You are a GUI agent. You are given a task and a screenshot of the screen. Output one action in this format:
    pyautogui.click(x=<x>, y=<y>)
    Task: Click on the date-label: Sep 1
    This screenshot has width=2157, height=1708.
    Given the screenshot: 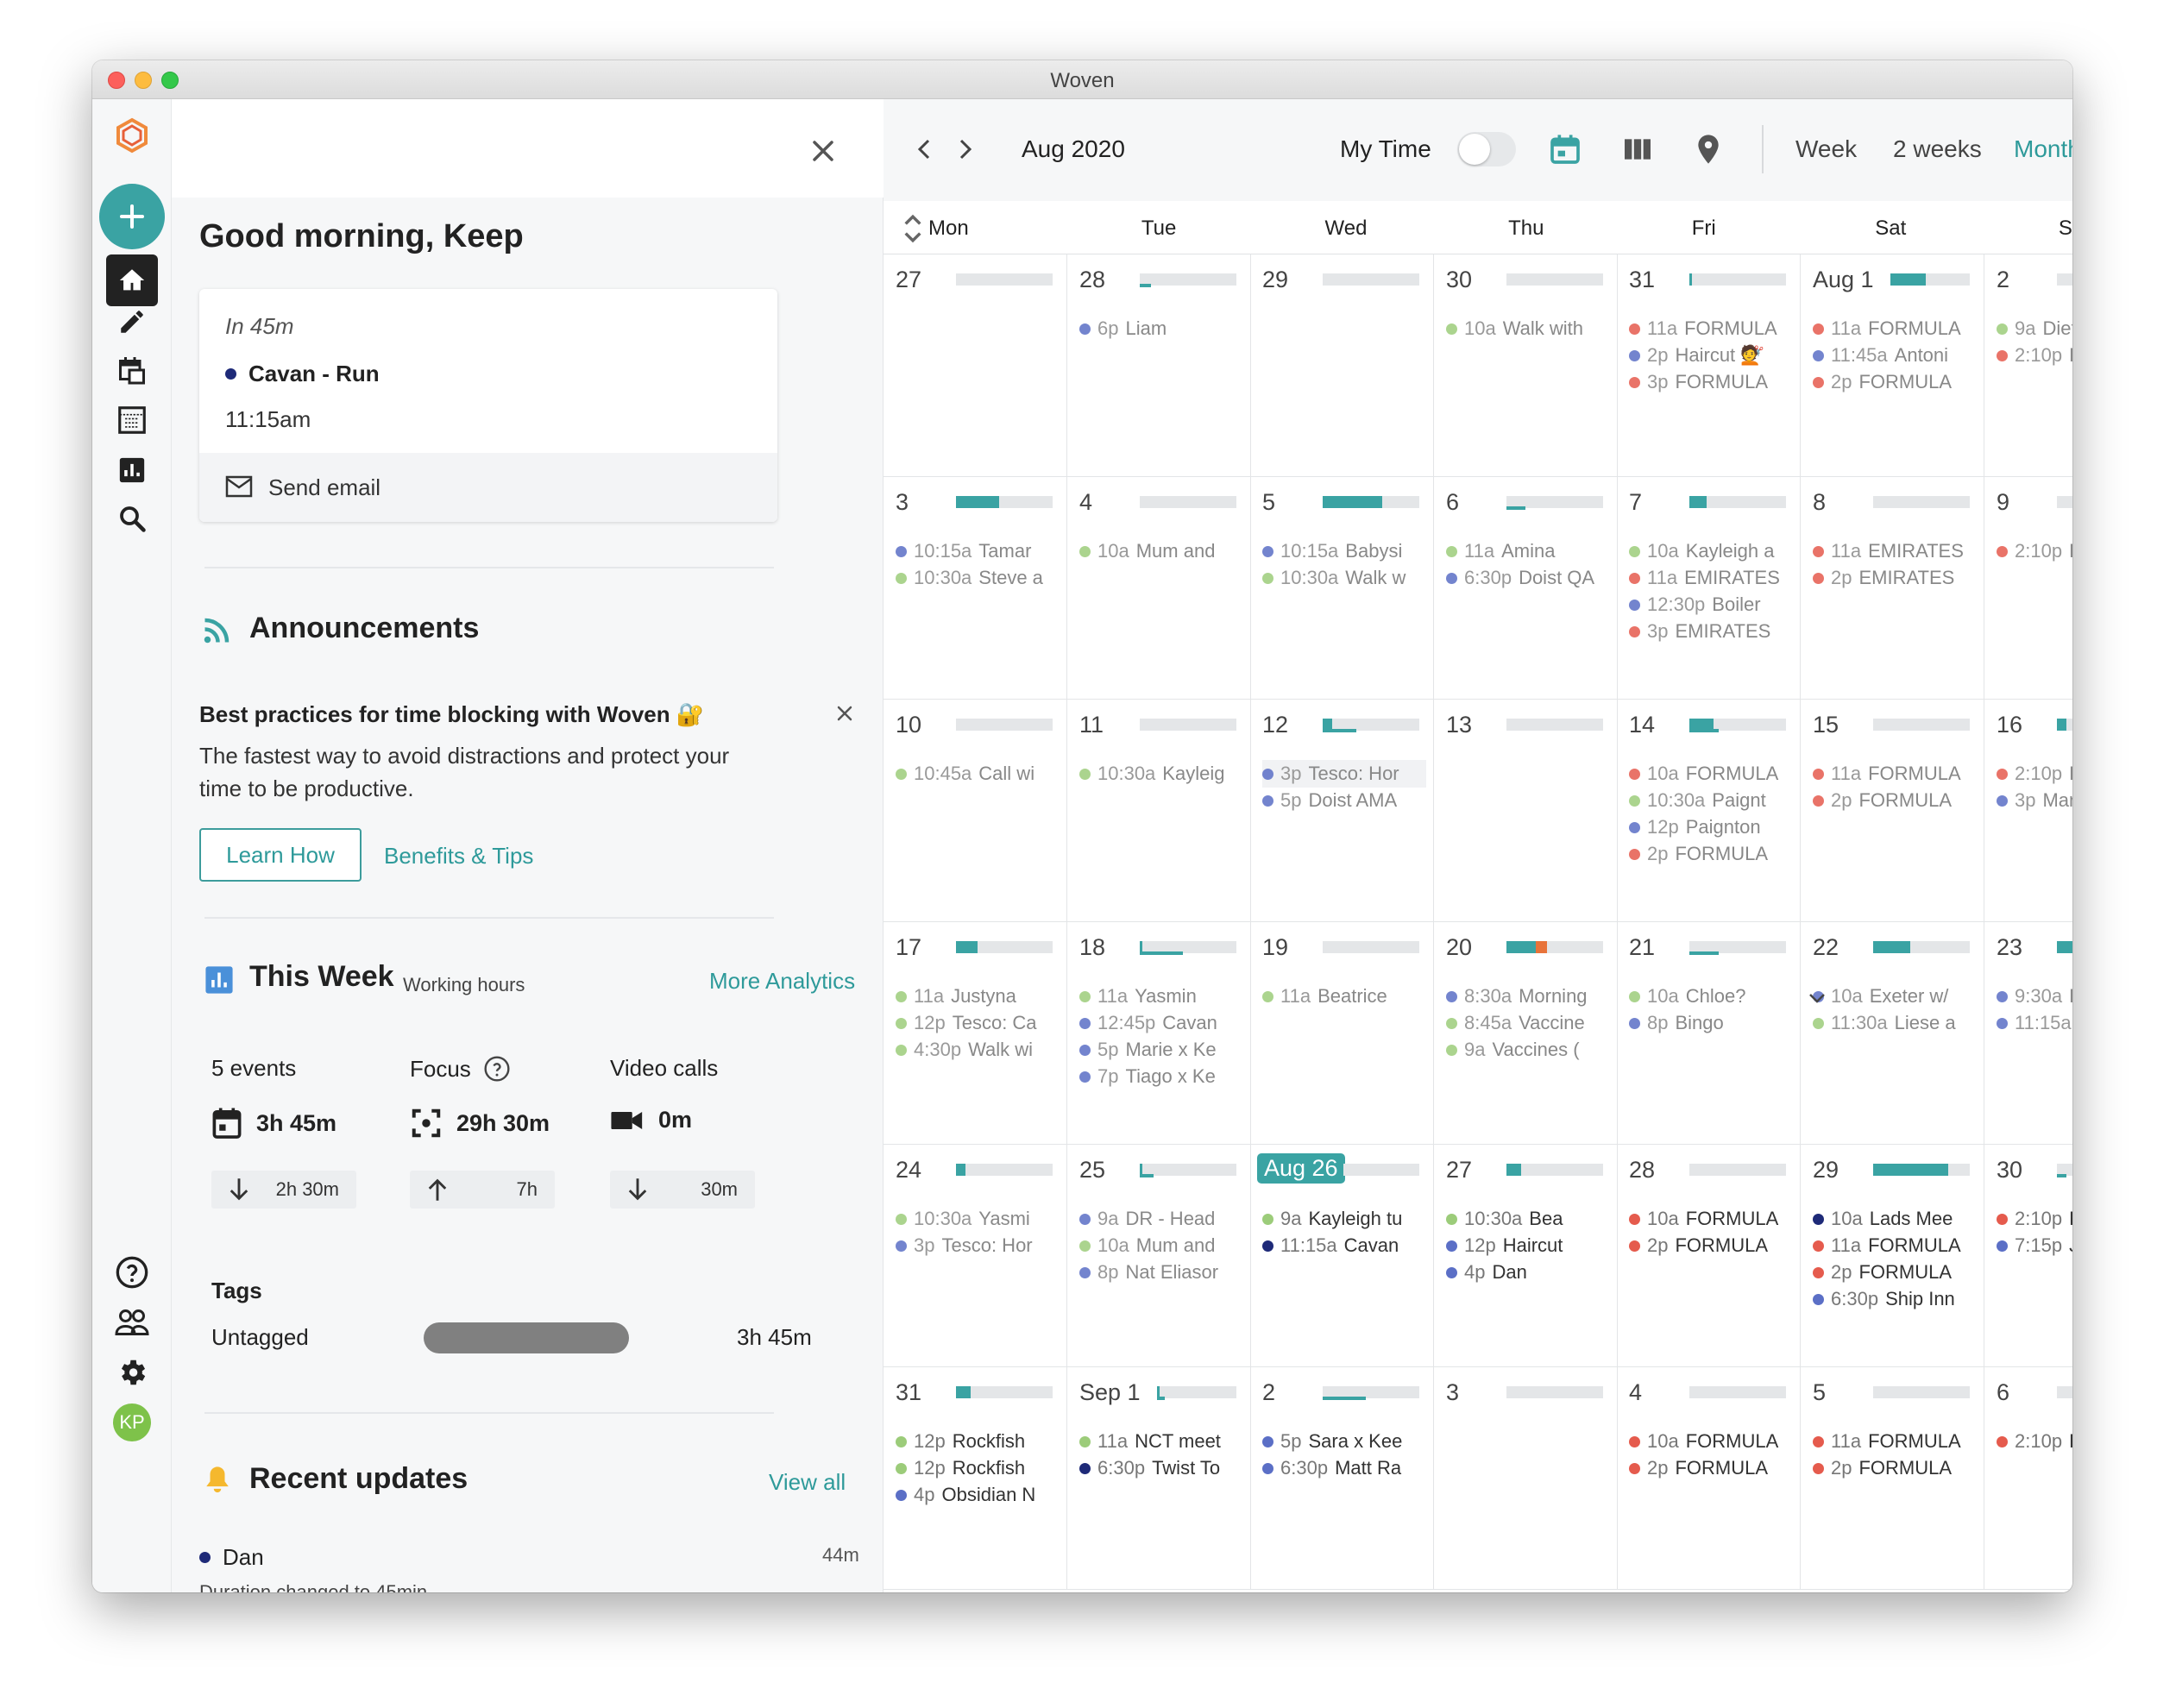 What is the action you would take?
    pyautogui.click(x=1110, y=1392)
    